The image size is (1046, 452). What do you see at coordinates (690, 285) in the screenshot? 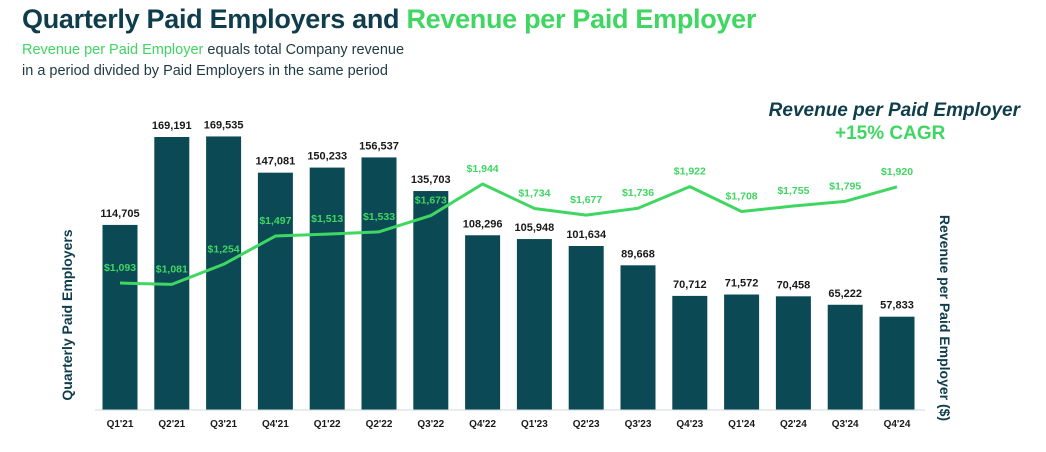
I see `bar-value-label: 70,712` at bounding box center [690, 285].